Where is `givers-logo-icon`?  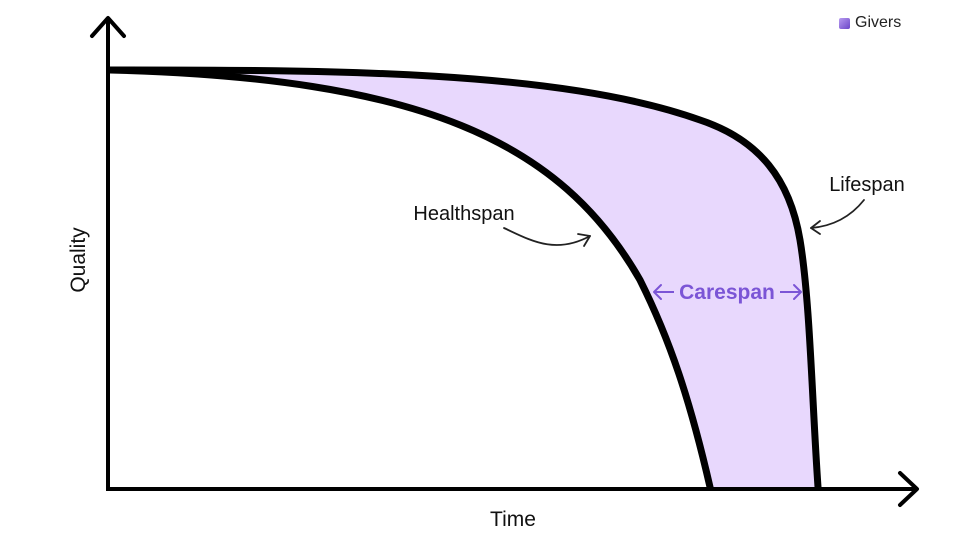
givers-logo-icon is located at coordinates (844, 23).